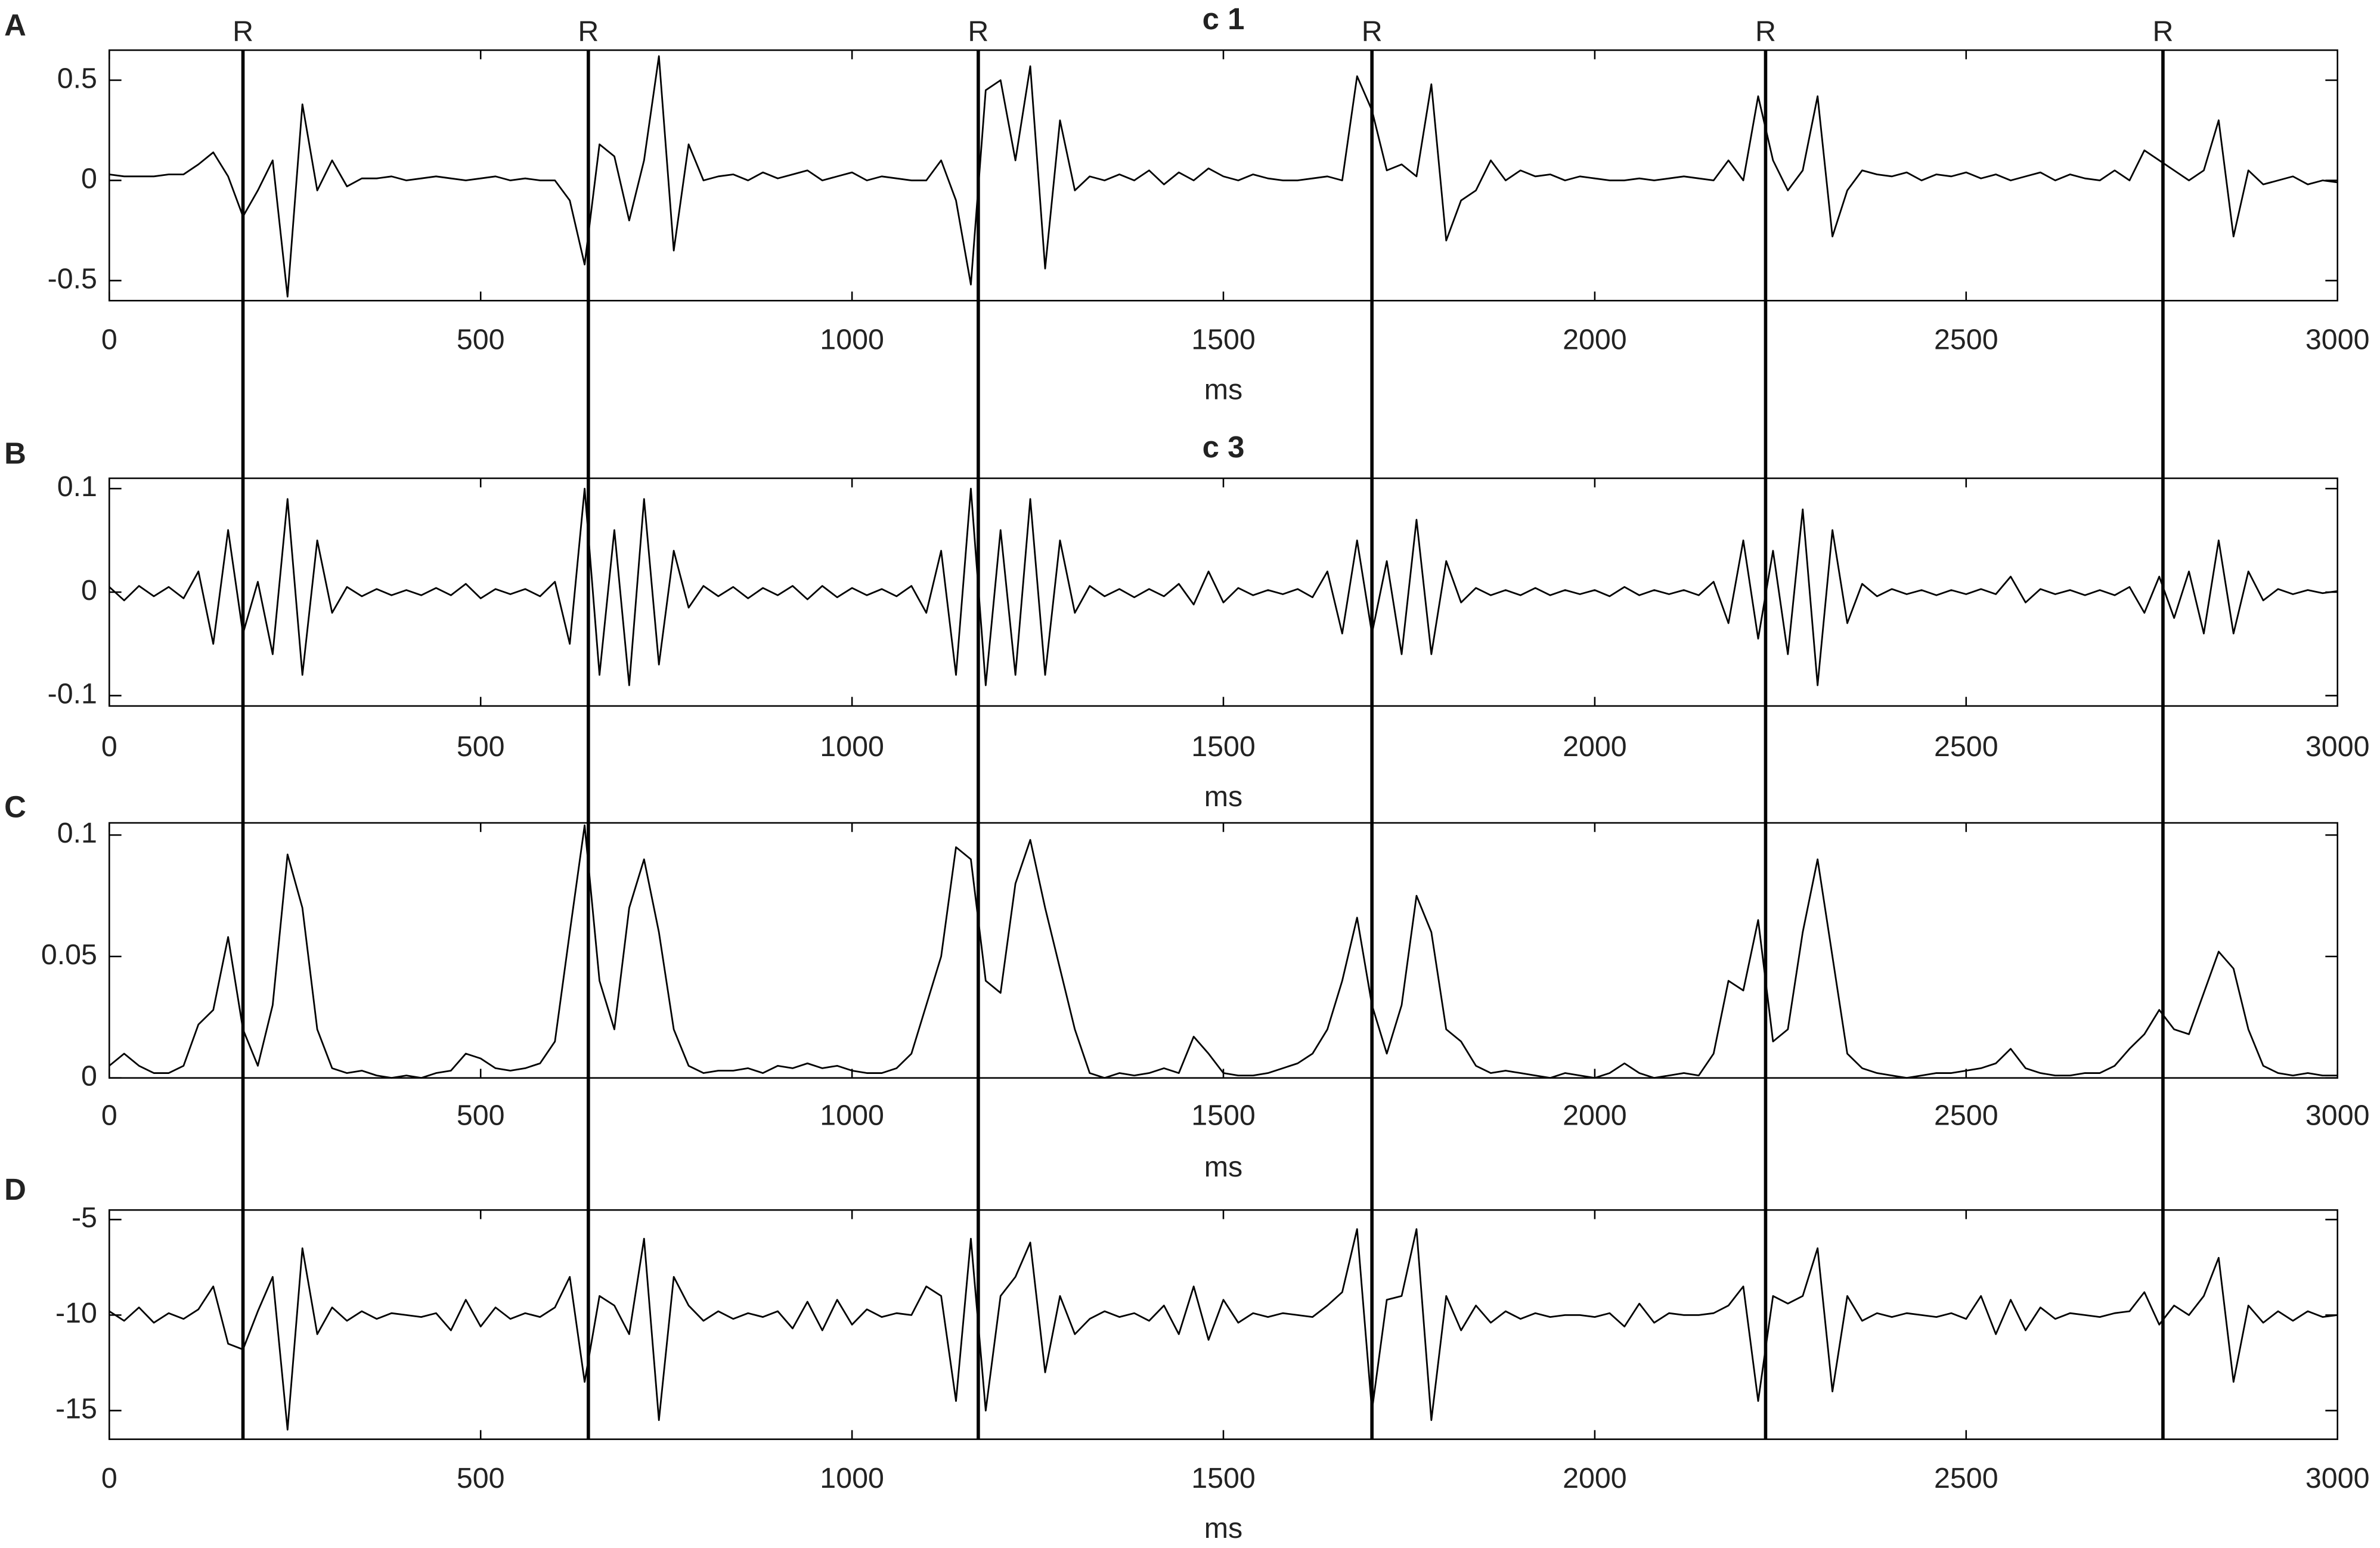  I want to click on y-tick-label: -15, so click(76, 1408).